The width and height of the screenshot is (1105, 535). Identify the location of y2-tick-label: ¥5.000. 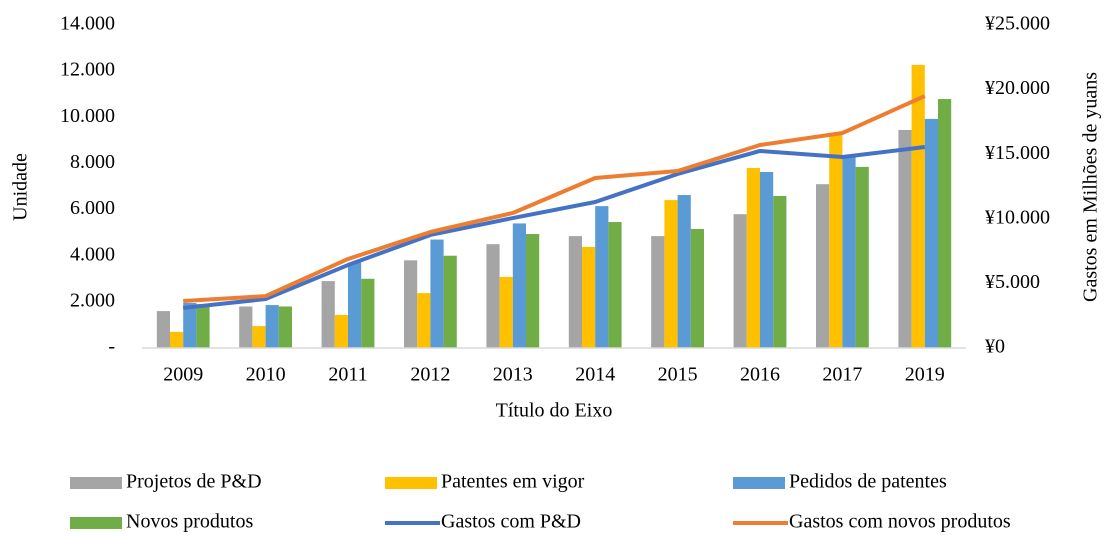
(1012, 282).